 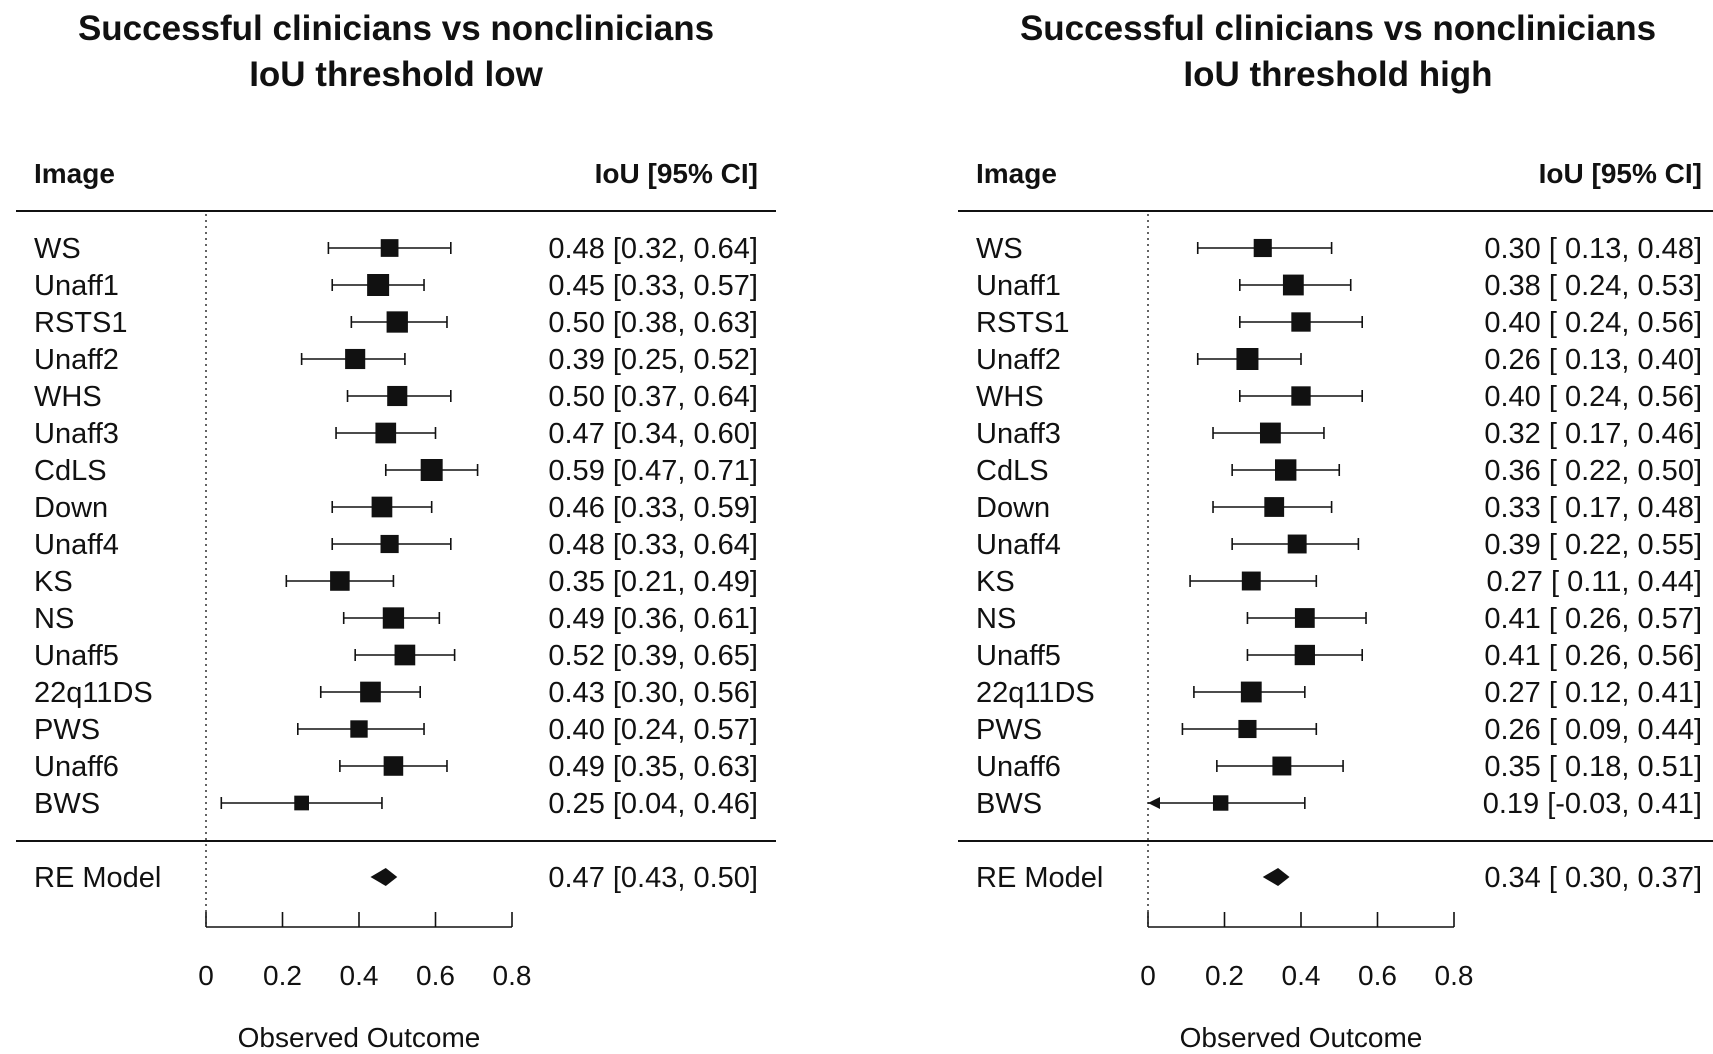 I want to click on estimate-text: 0.45 [0.33, 0.57], so click(x=653, y=286).